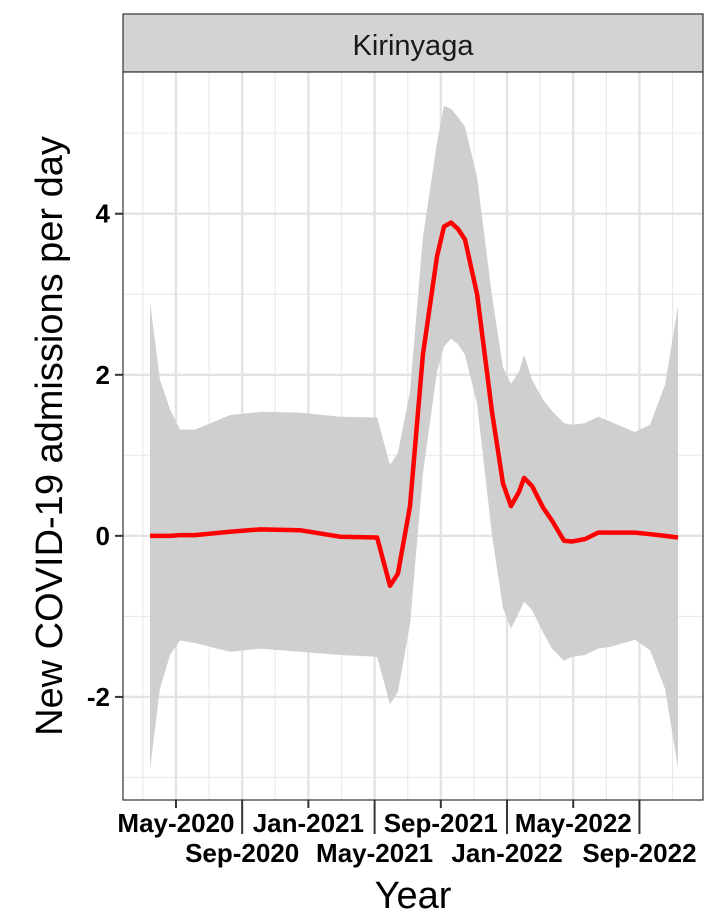 Image resolution: width=720 pixels, height=921 pixels. What do you see at coordinates (242, 853) in the screenshot?
I see `x-tick-label: Sep-2020` at bounding box center [242, 853].